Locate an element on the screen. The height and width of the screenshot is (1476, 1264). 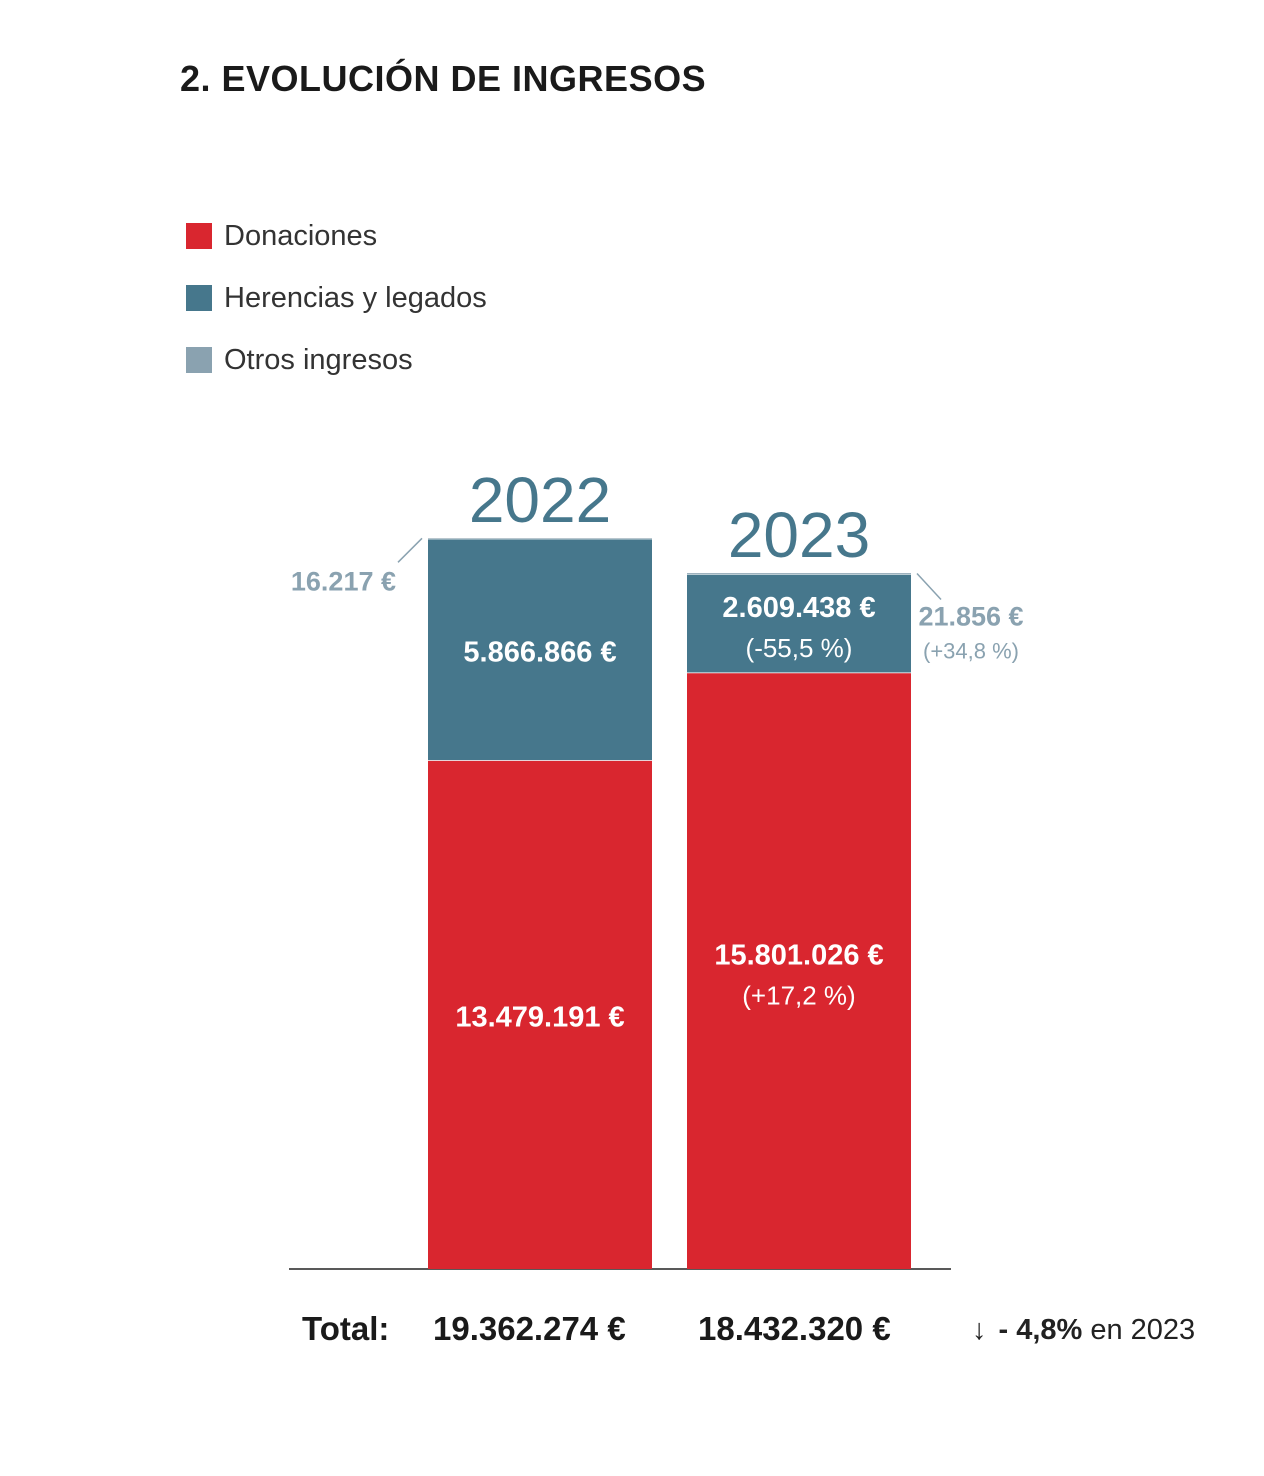
change-label-donaciones-2023: (+17,2 %) is located at coordinates (798, 996).